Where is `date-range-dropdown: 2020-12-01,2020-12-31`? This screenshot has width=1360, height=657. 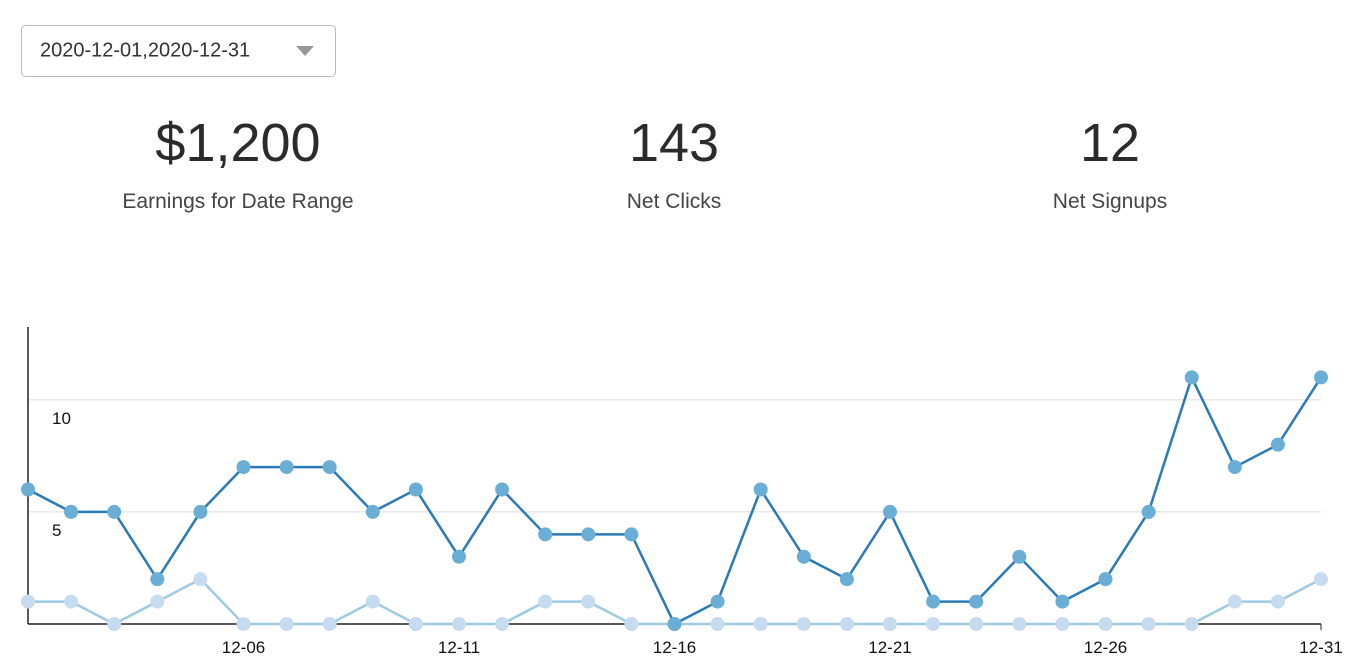 date-range-dropdown: 2020-12-01,2020-12-31 is located at coordinates (178, 51).